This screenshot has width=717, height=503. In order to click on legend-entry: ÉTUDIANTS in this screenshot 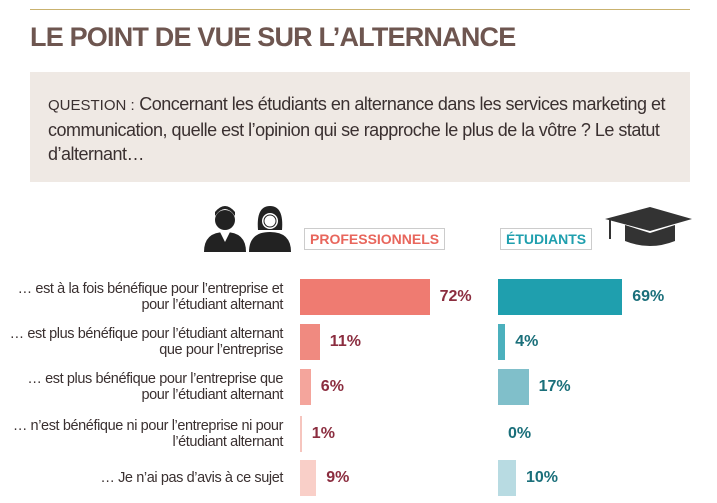, I will do `click(546, 239)`.